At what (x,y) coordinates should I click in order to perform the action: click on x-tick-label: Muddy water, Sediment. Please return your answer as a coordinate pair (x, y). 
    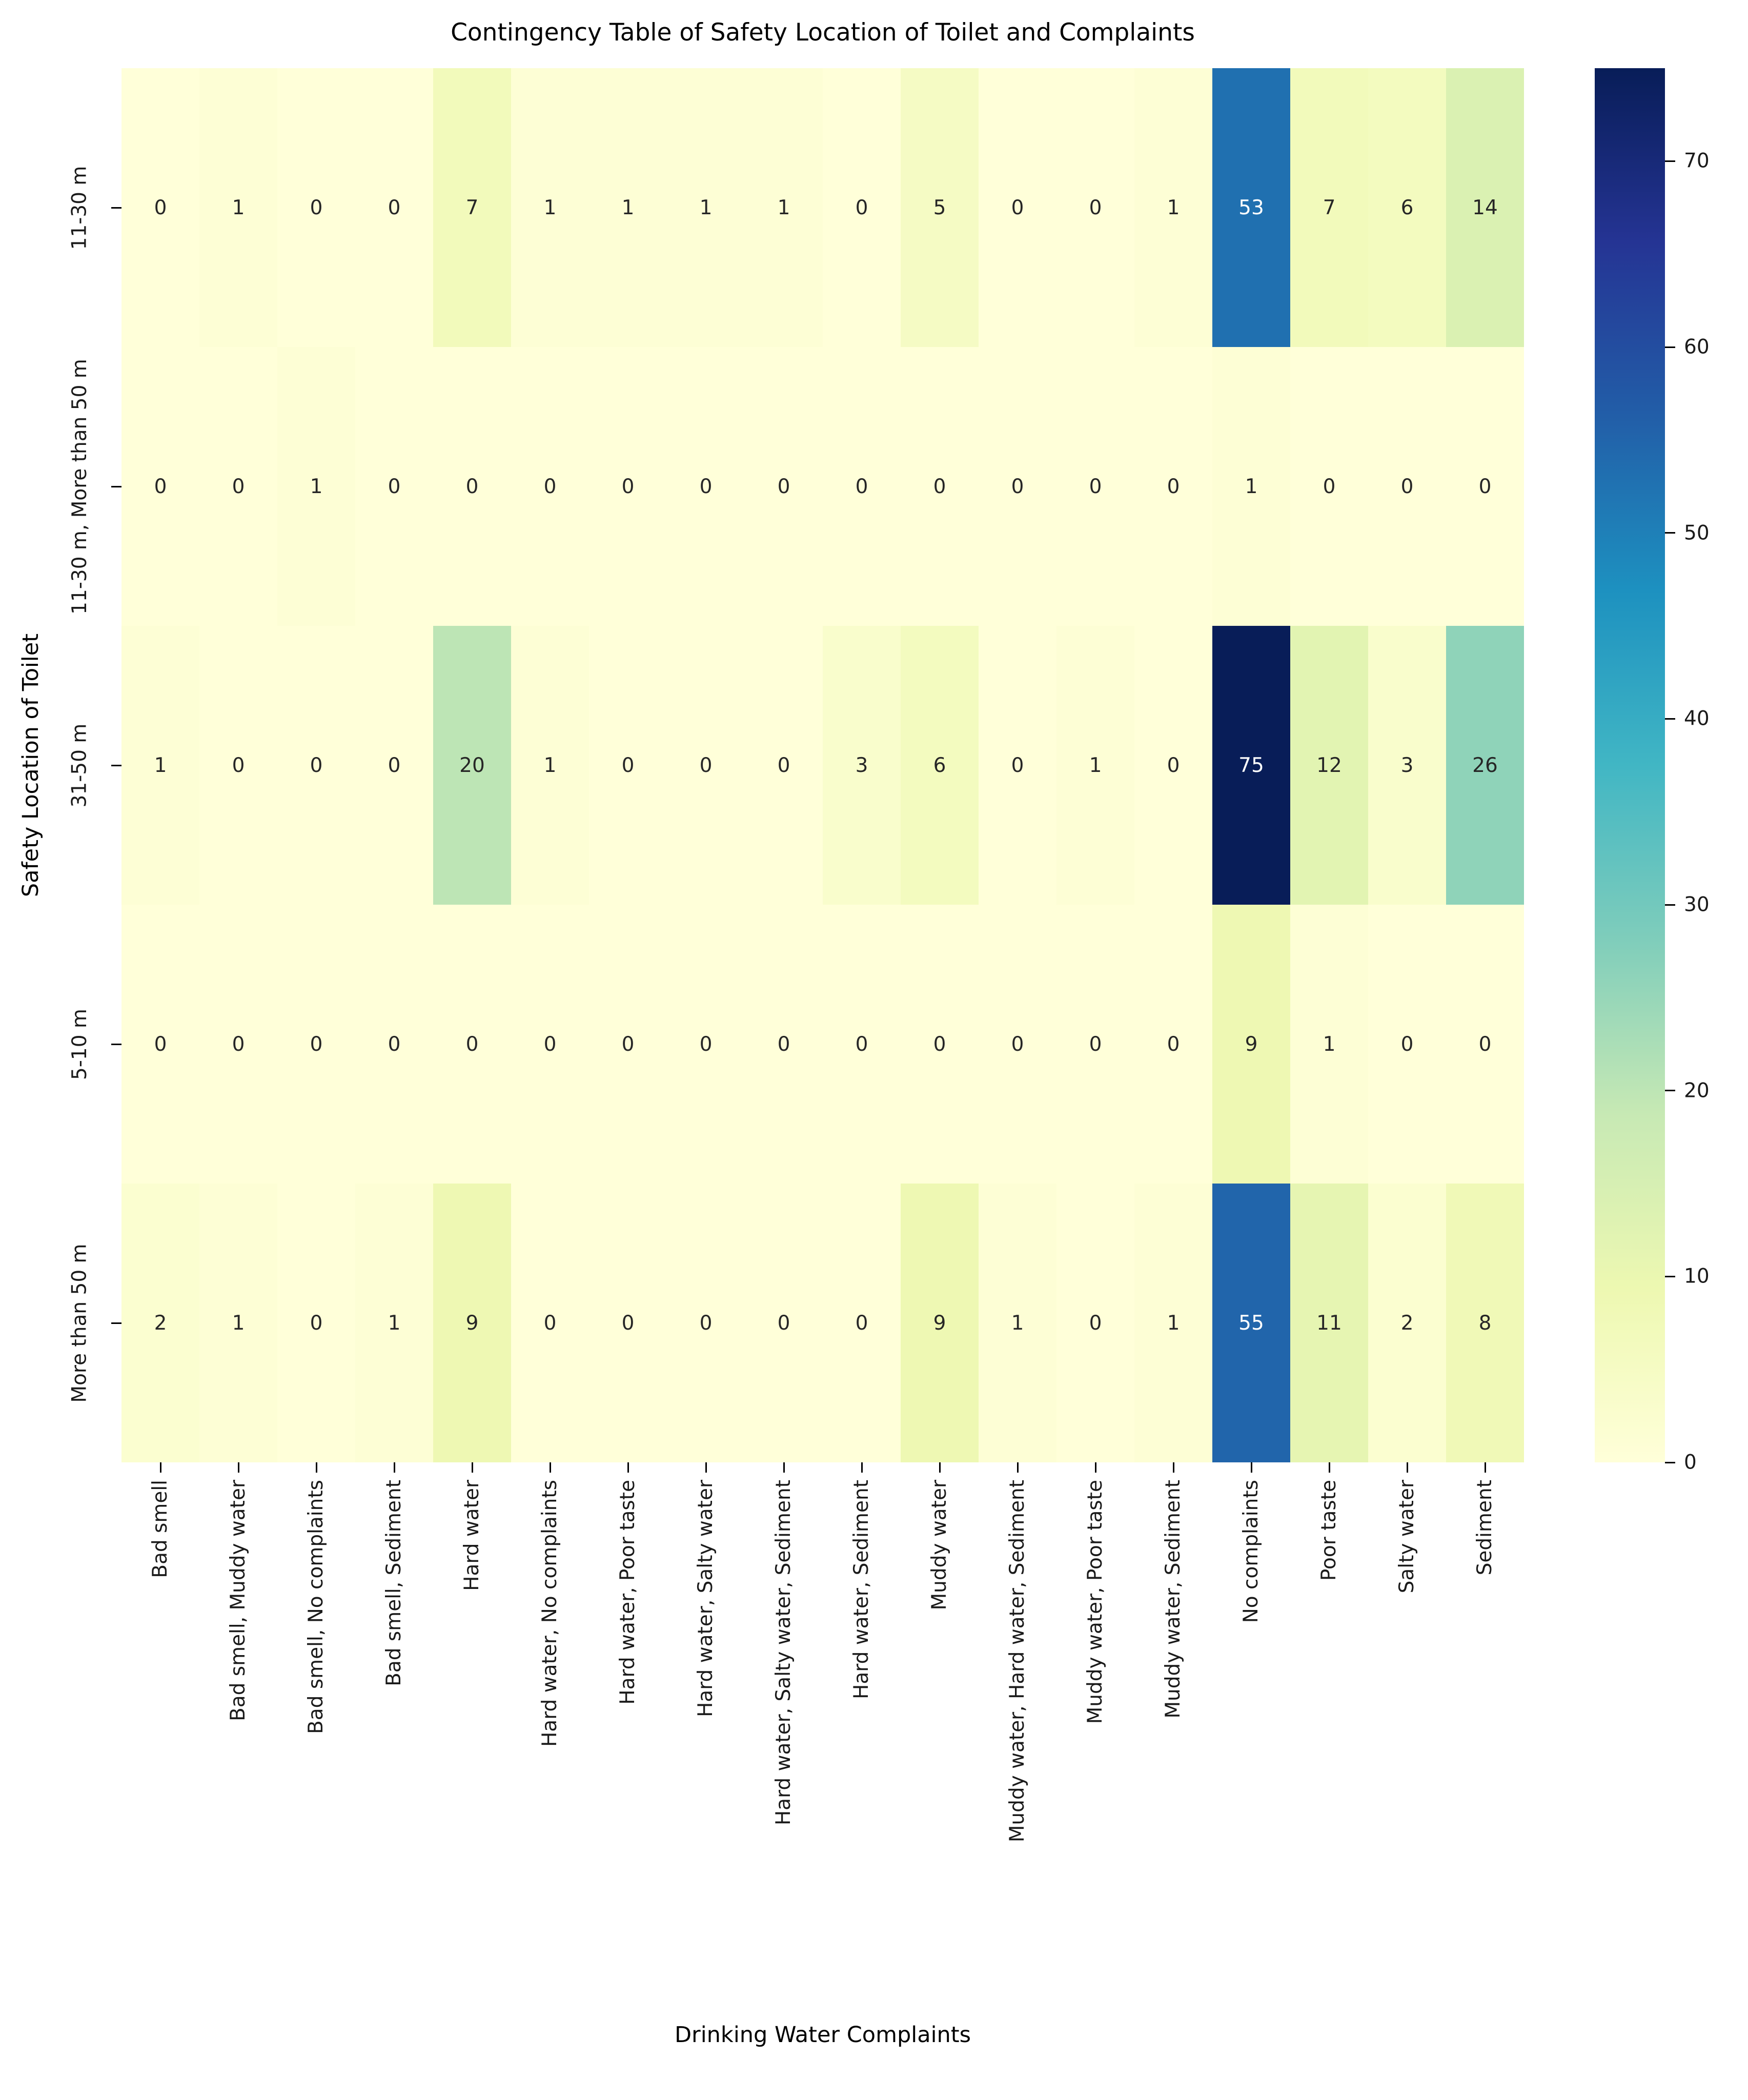
    Looking at the image, I should click on (1173, 1599).